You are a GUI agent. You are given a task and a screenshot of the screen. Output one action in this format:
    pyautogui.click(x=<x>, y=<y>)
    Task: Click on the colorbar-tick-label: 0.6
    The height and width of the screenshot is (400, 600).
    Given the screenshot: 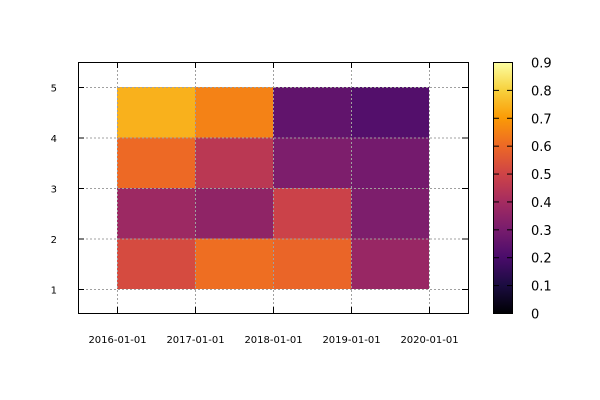 What is the action you would take?
    pyautogui.click(x=541, y=147)
    